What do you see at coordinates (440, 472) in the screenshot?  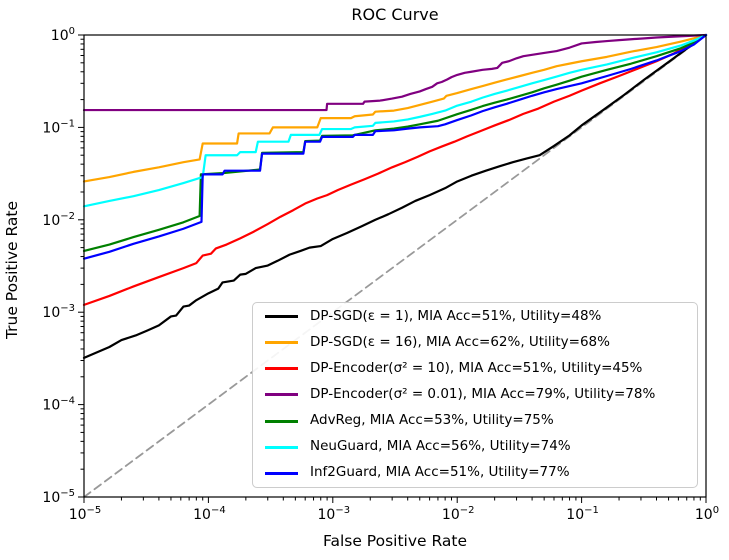 I see `legend-label: Inf2Guard, MIA Acc=51%, Utility=77%` at bounding box center [440, 472].